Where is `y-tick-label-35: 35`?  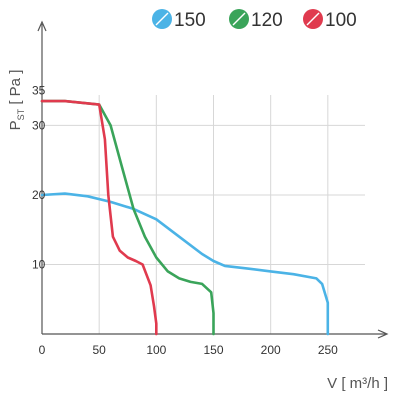 y-tick-label-35: 35 is located at coordinates (39, 91).